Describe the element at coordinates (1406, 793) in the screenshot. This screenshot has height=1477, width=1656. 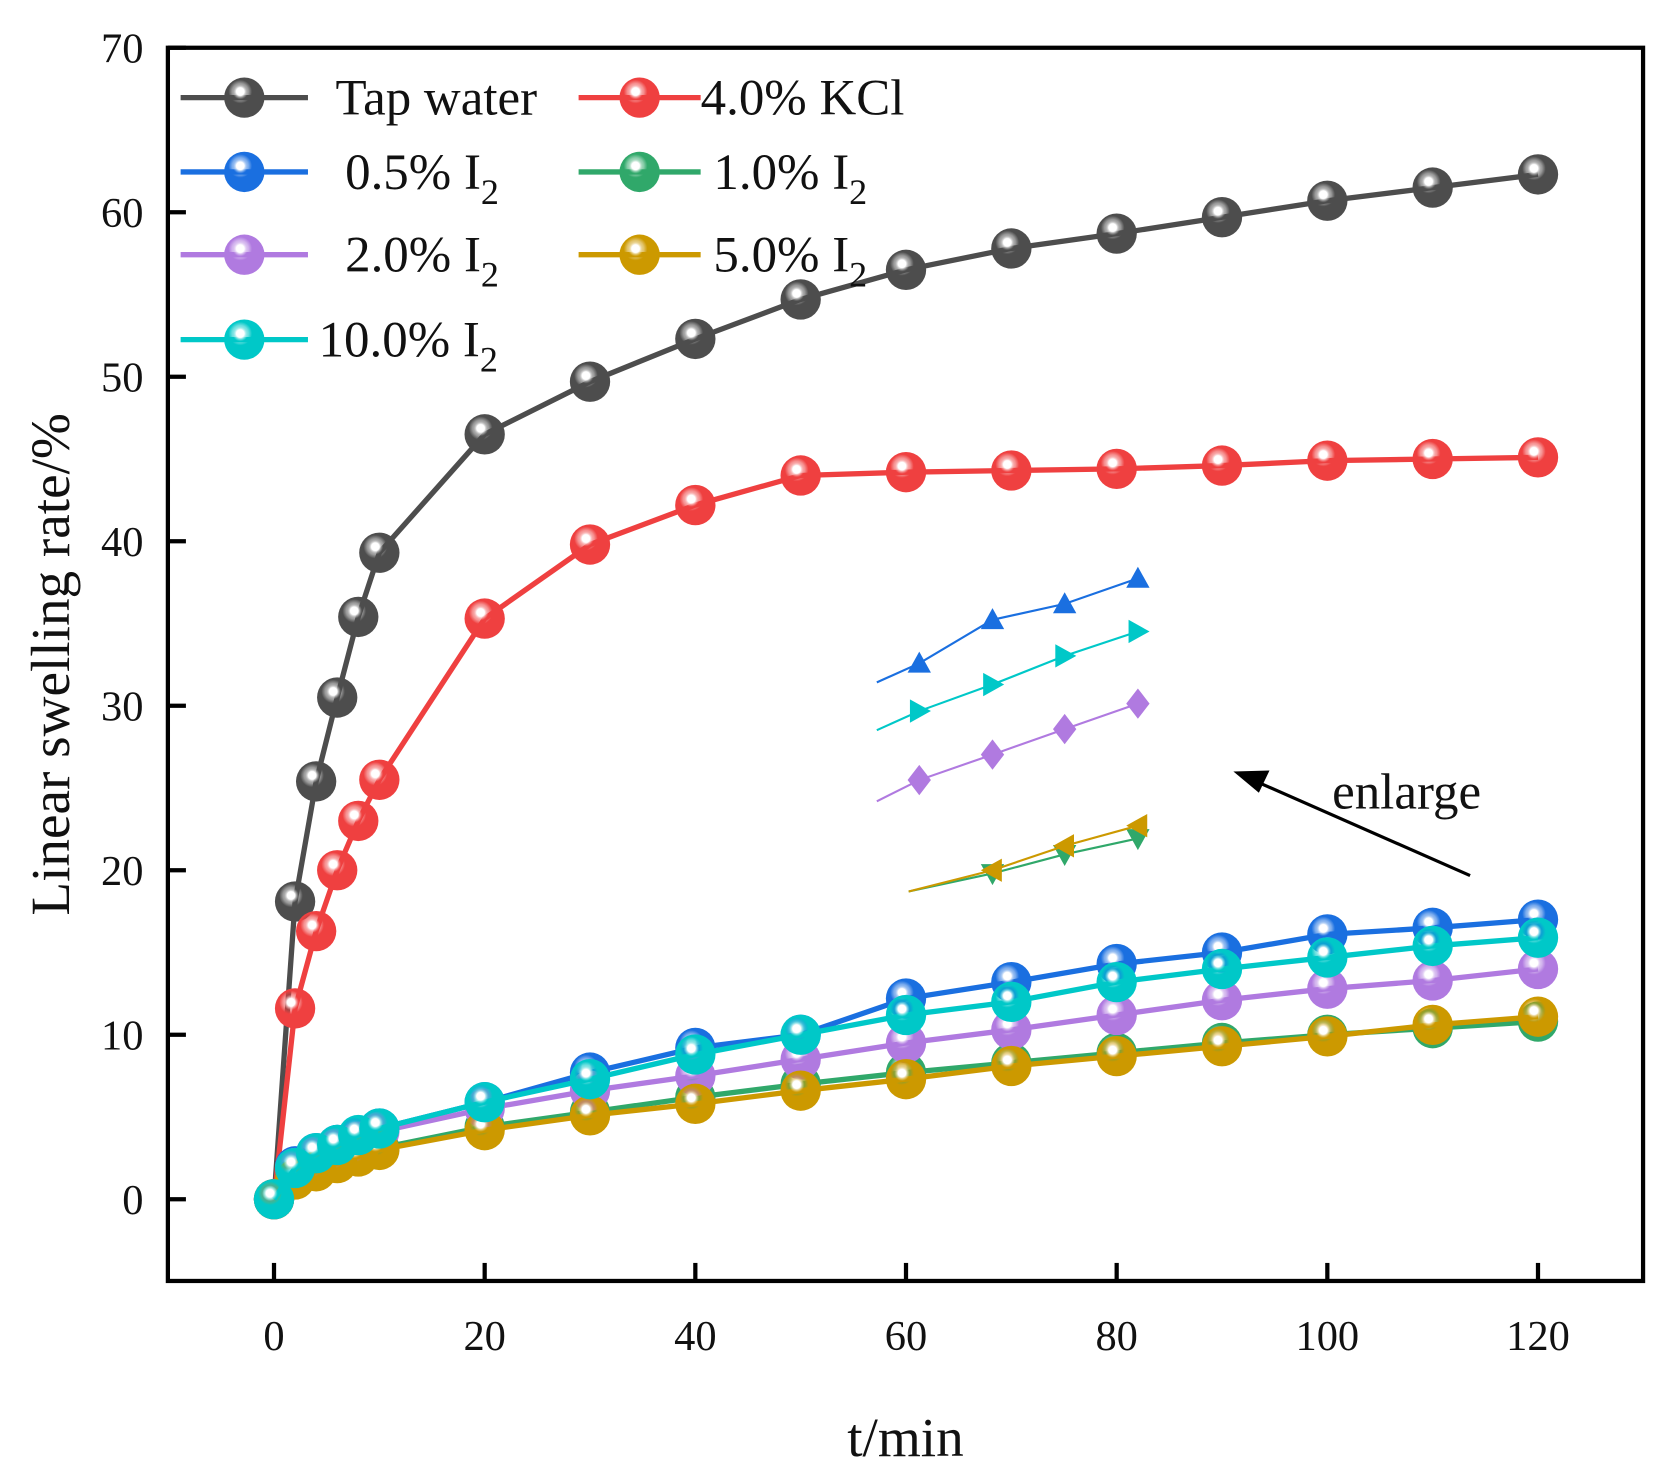
I see `enlarge-label: enlarge` at that location.